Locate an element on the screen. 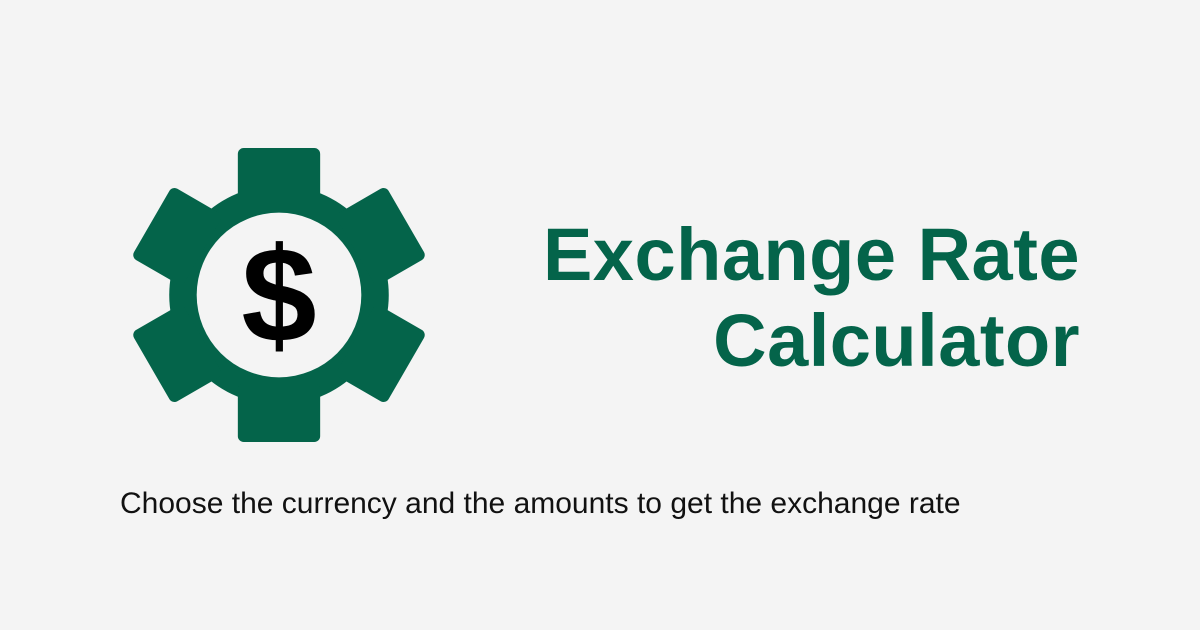 This screenshot has width=1200, height=630. page-title: Exchange Rate Calculator is located at coordinates (811, 298).